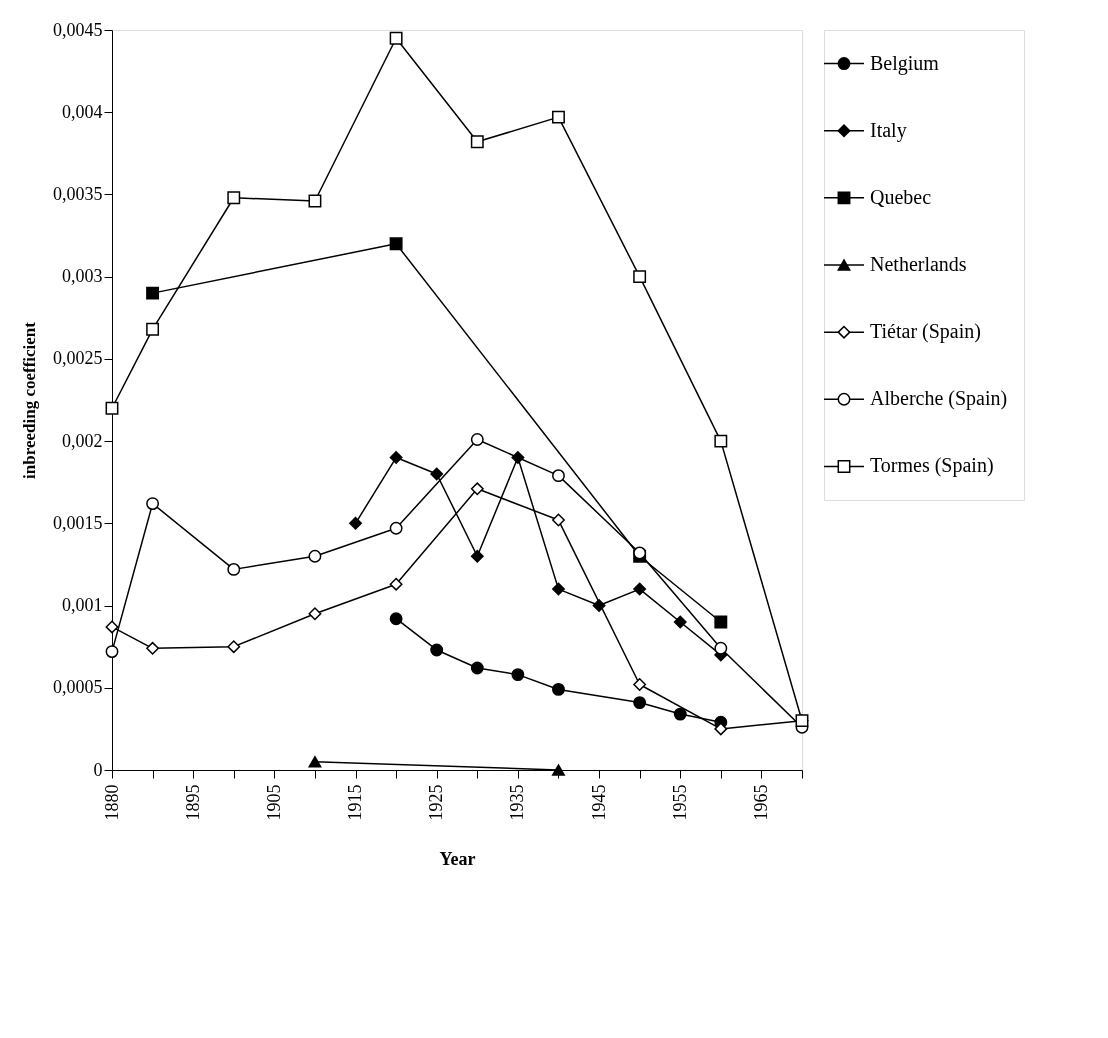  Describe the element at coordinates (436, 802) in the screenshot. I see `x-tick-label: 1925` at that location.